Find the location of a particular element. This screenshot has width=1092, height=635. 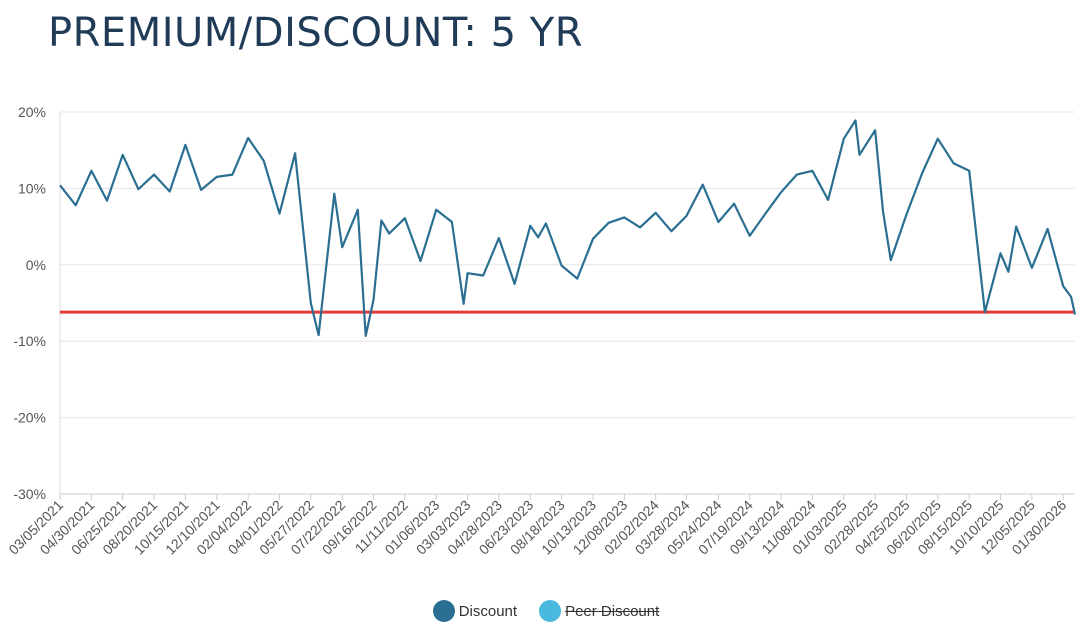

y-tick-label: 0% is located at coordinates (36, 265).